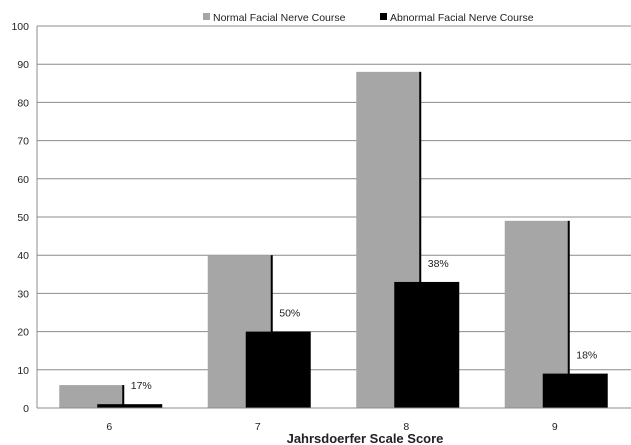 The width and height of the screenshot is (631, 445). What do you see at coordinates (23, 65) in the screenshot?
I see `y-tick-label-90: 90` at bounding box center [23, 65].